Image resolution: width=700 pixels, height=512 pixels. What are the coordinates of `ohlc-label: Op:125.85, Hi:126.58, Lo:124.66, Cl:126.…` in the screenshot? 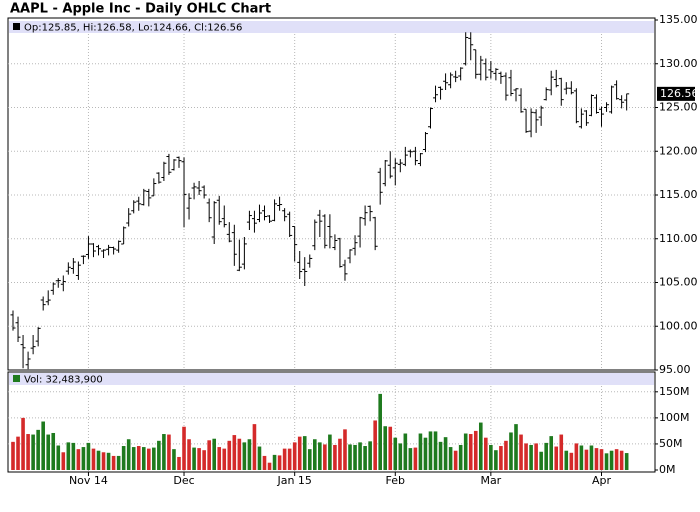 It's located at (133, 28).